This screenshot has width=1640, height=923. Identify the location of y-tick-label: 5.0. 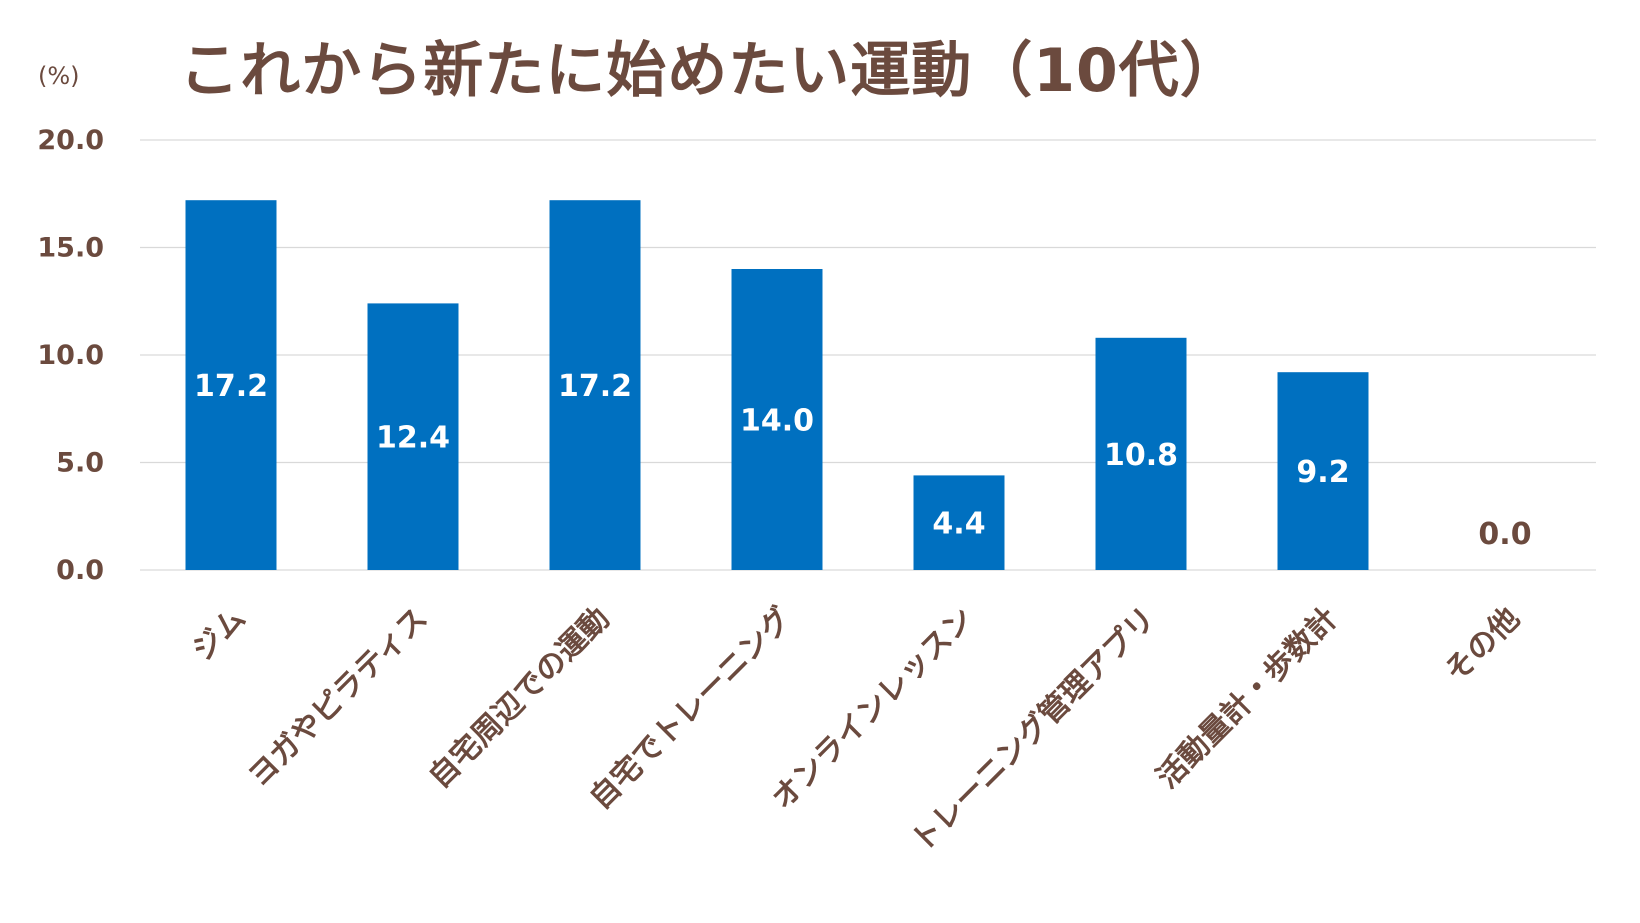
(80, 463).